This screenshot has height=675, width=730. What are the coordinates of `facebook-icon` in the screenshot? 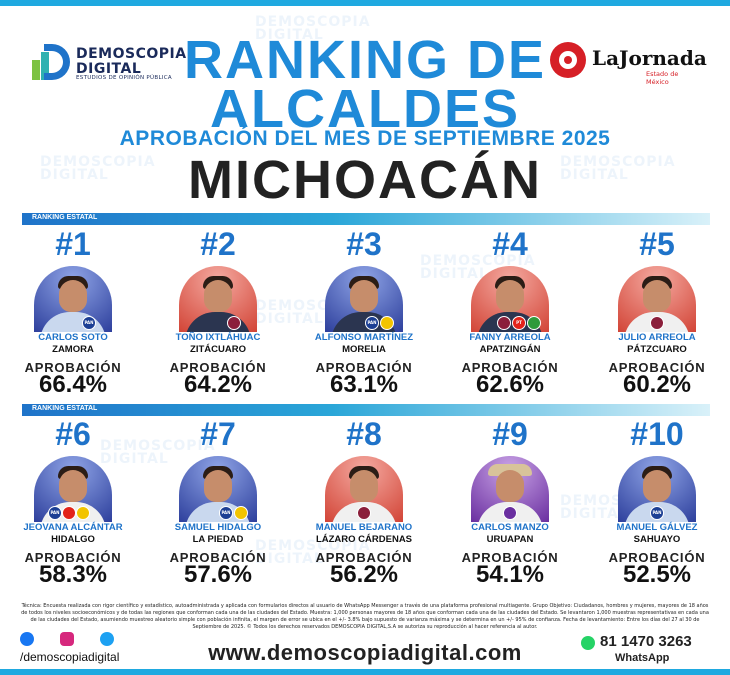 It's located at (27, 639).